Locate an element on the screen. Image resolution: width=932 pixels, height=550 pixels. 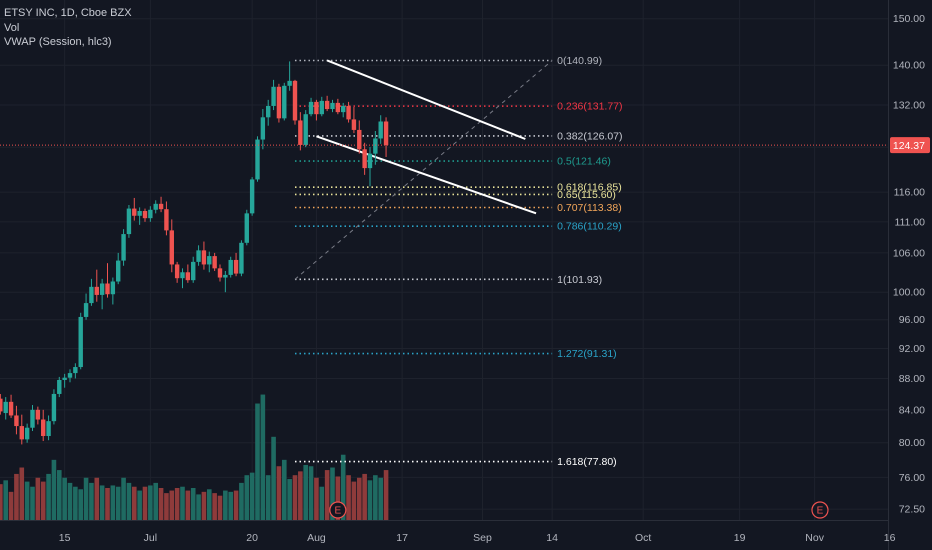
fib-level-label: 0.236(131.77) is located at coordinates (589, 107).